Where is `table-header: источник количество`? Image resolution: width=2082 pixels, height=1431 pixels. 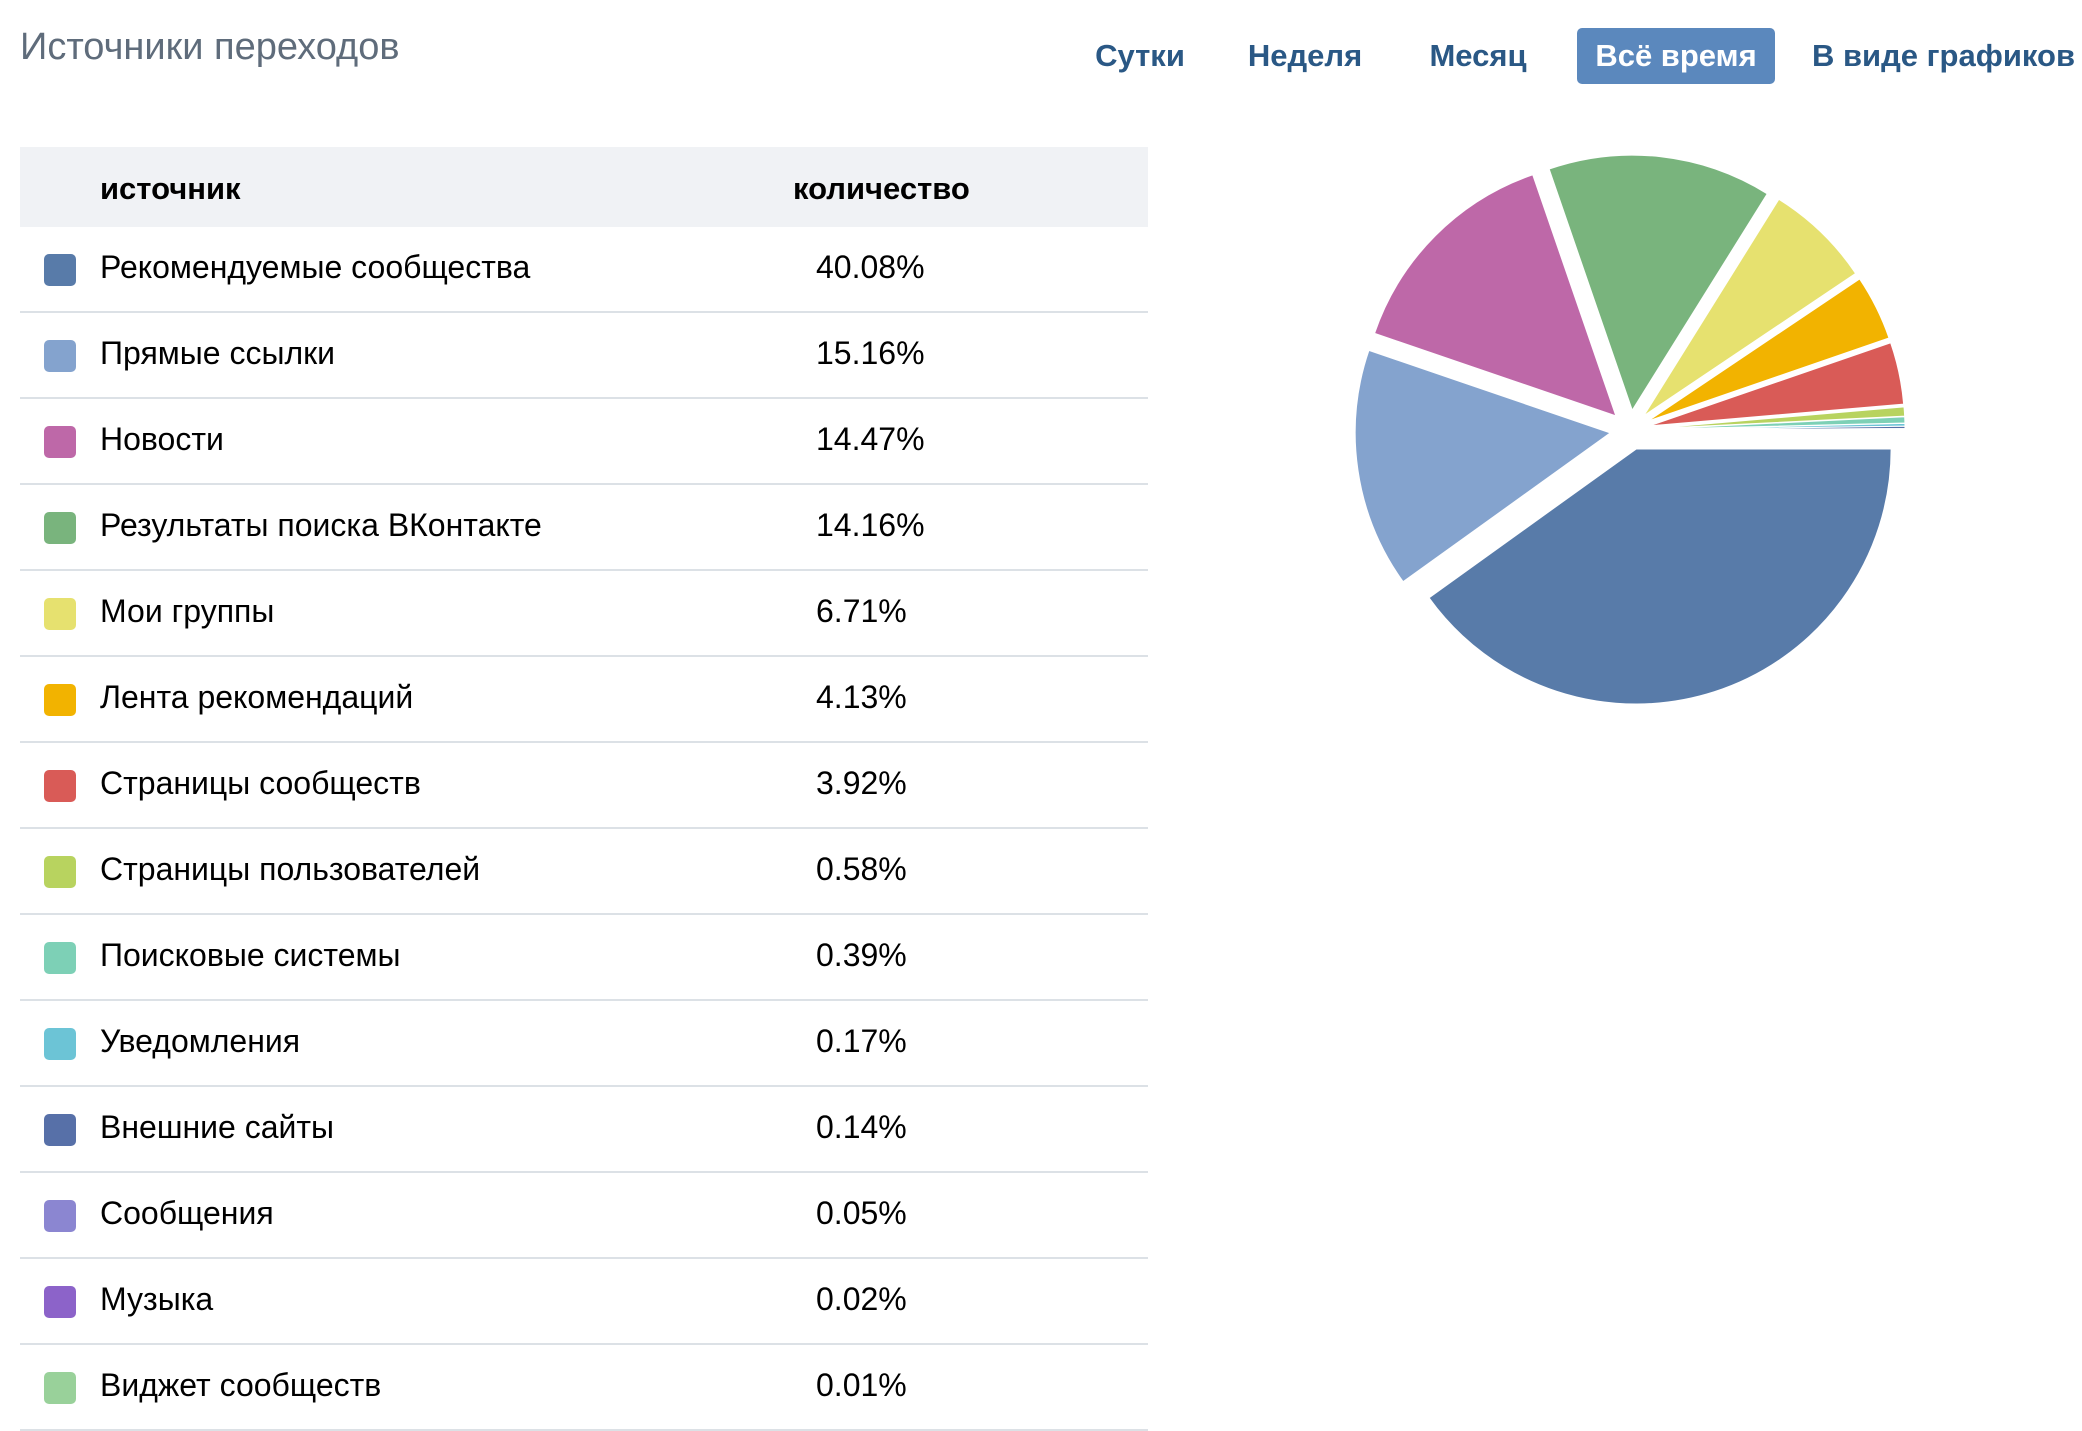 table-header: источник количество is located at coordinates (584, 187).